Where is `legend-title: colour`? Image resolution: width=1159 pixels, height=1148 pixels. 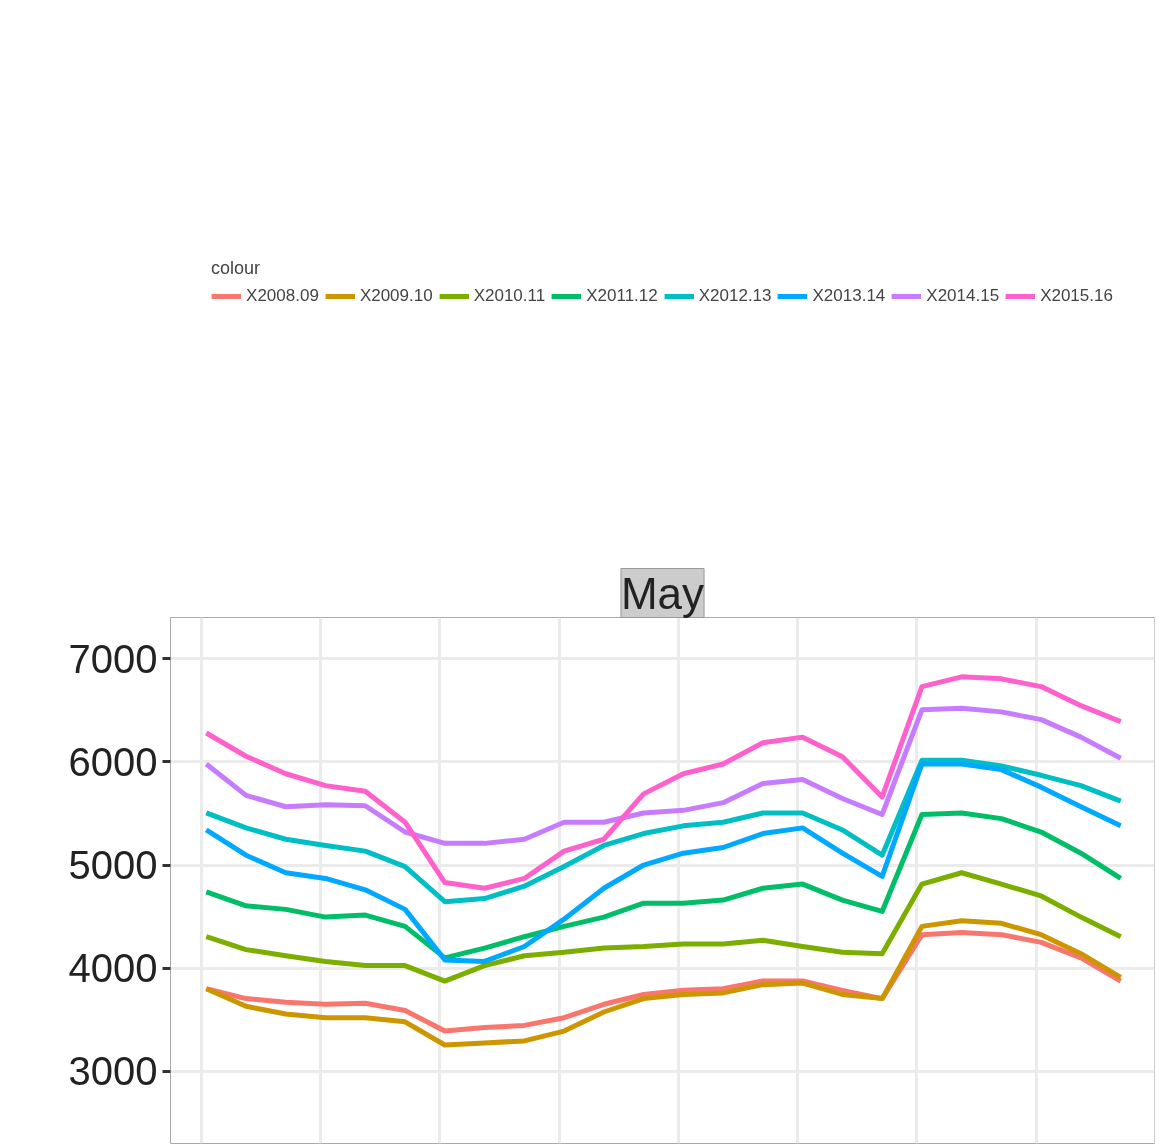
legend-title: colour is located at coordinates (236, 268).